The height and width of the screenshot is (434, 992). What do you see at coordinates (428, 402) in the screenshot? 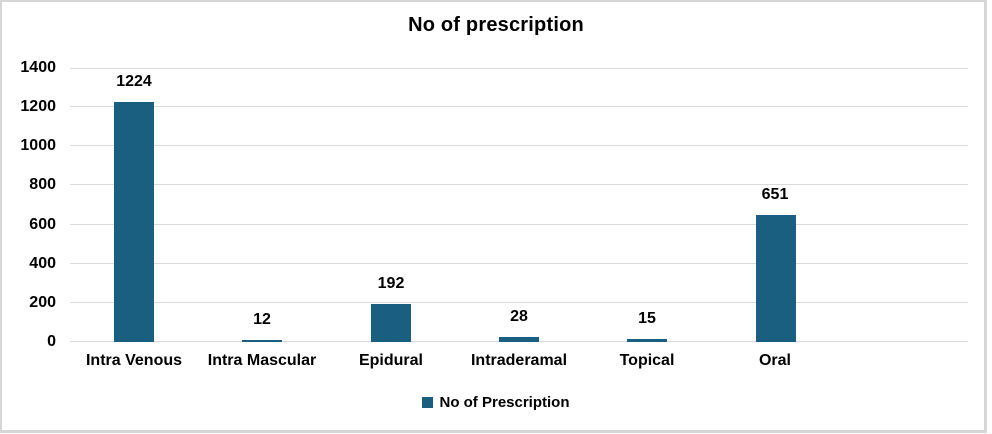
I see `legend-marker-icon` at bounding box center [428, 402].